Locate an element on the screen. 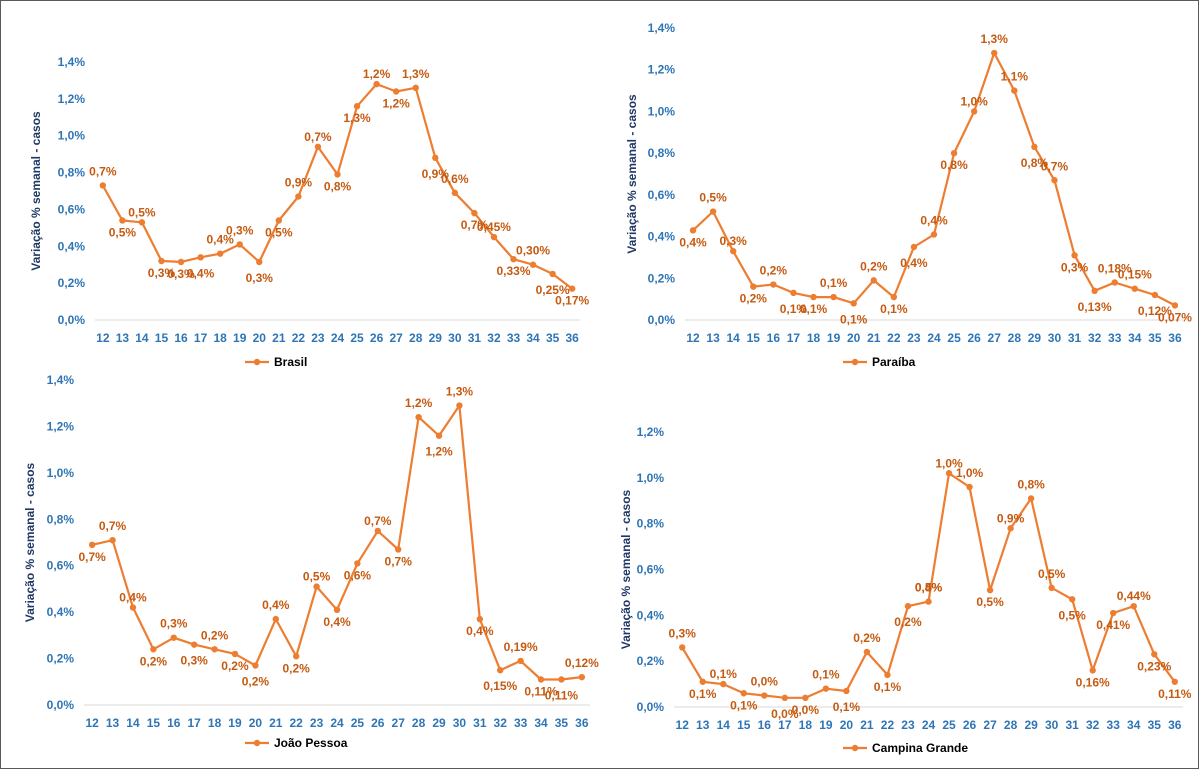 Image resolution: width=1199 pixels, height=769 pixels. data-label: 1,2% is located at coordinates (377, 74).